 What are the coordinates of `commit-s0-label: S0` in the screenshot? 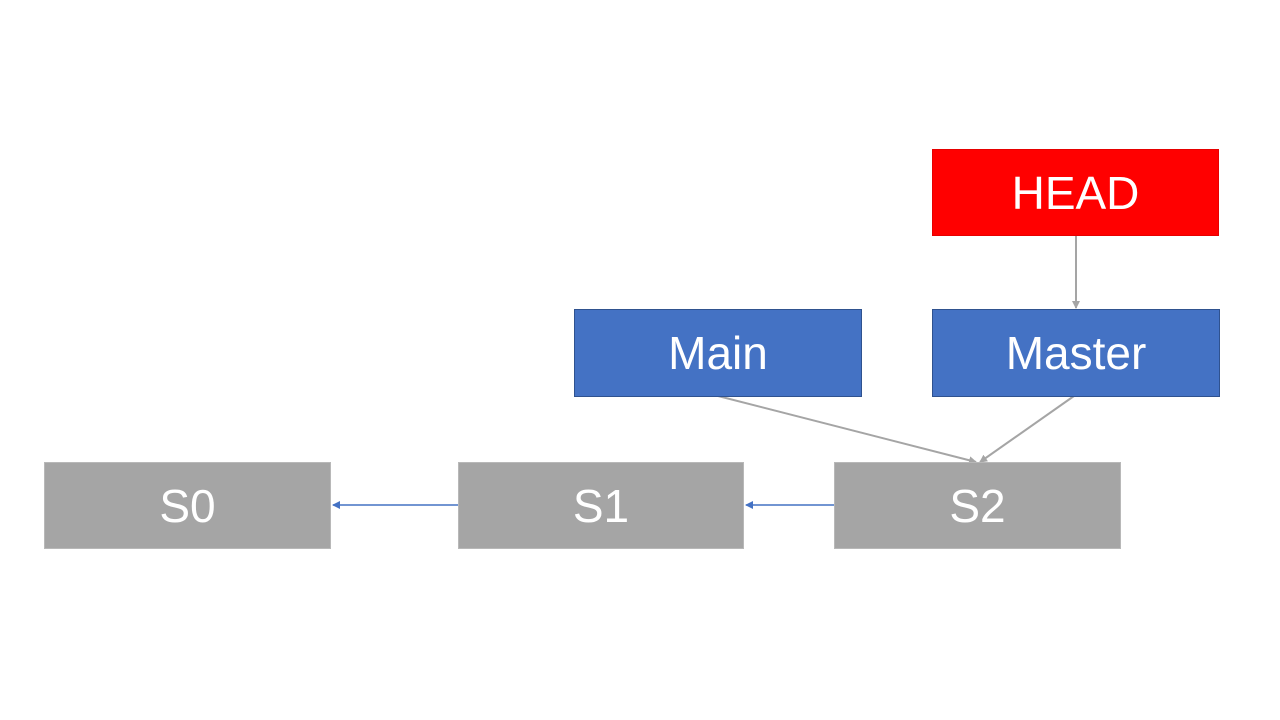 It's located at (187, 505).